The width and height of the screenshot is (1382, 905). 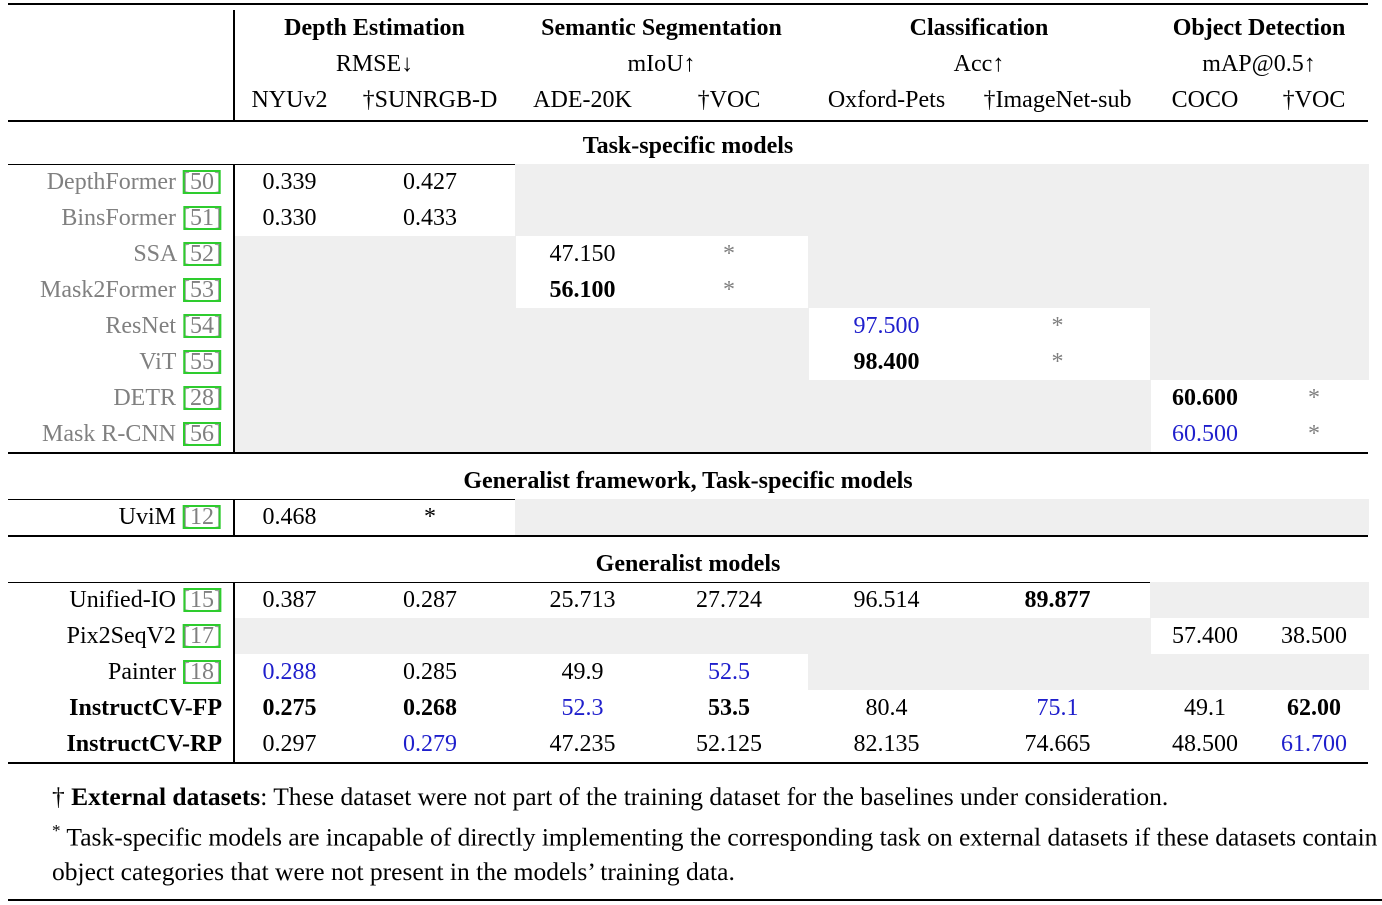 I want to click on cell: 0.427, so click(x=430, y=182).